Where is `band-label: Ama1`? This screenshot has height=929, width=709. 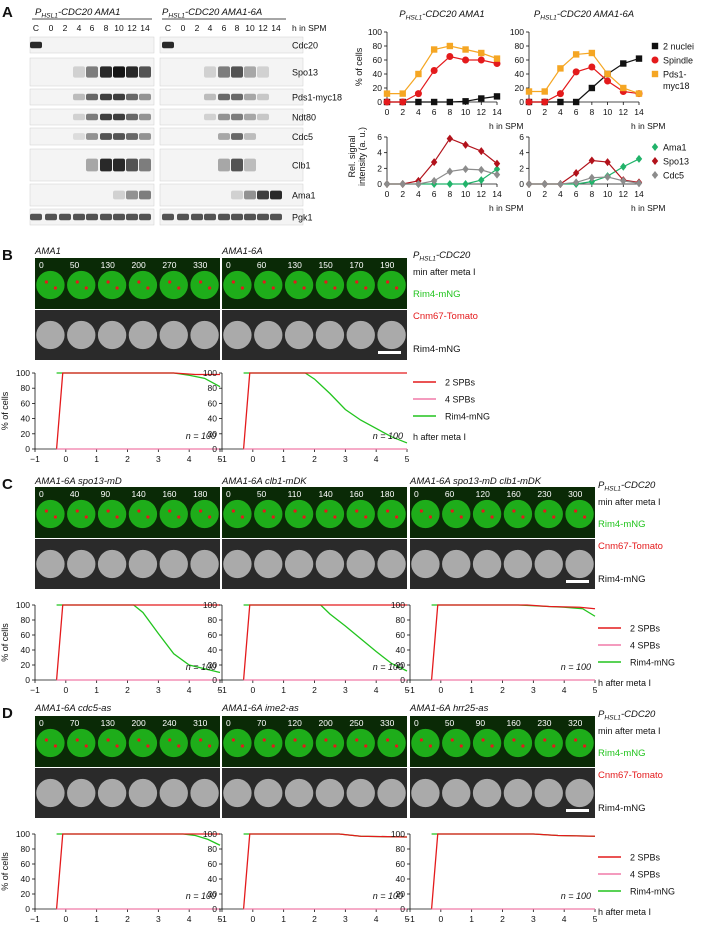
band-label: Ama1 is located at coordinates (304, 196).